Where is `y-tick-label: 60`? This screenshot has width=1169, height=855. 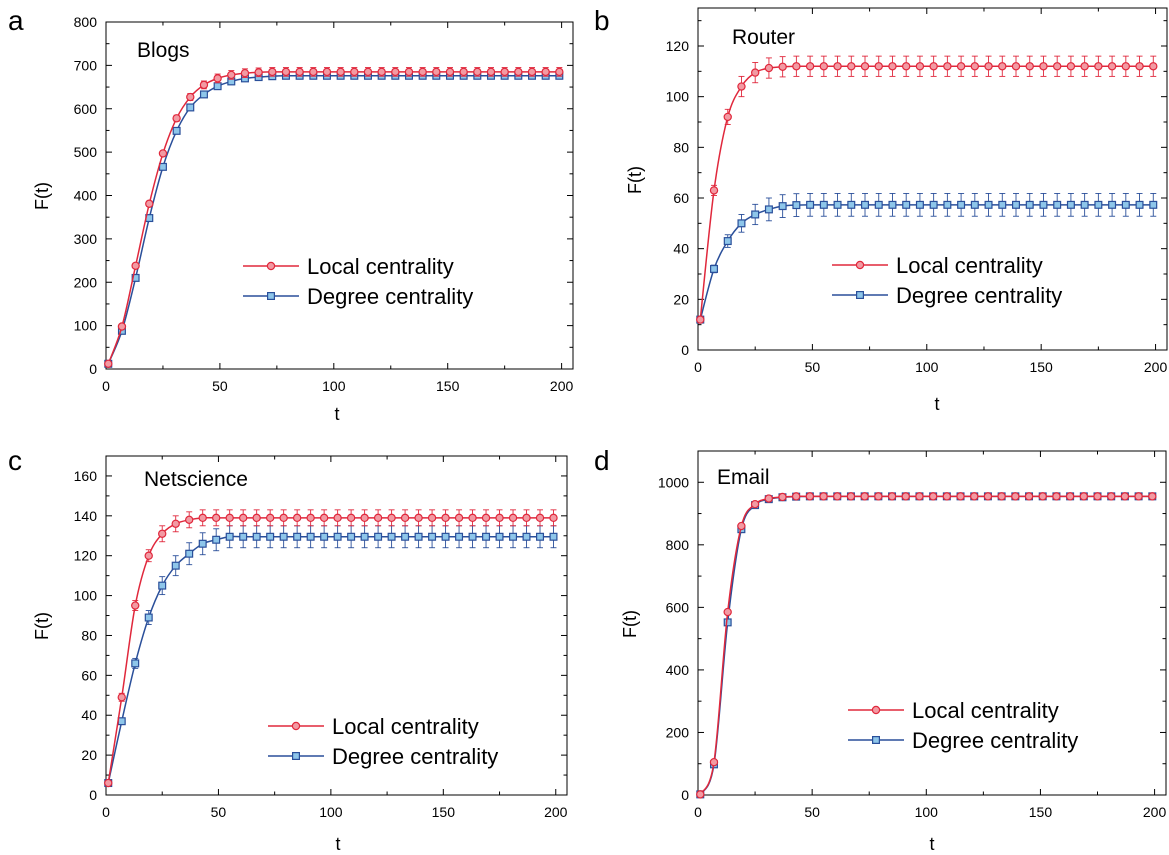
y-tick-label: 60 is located at coordinates (681, 198).